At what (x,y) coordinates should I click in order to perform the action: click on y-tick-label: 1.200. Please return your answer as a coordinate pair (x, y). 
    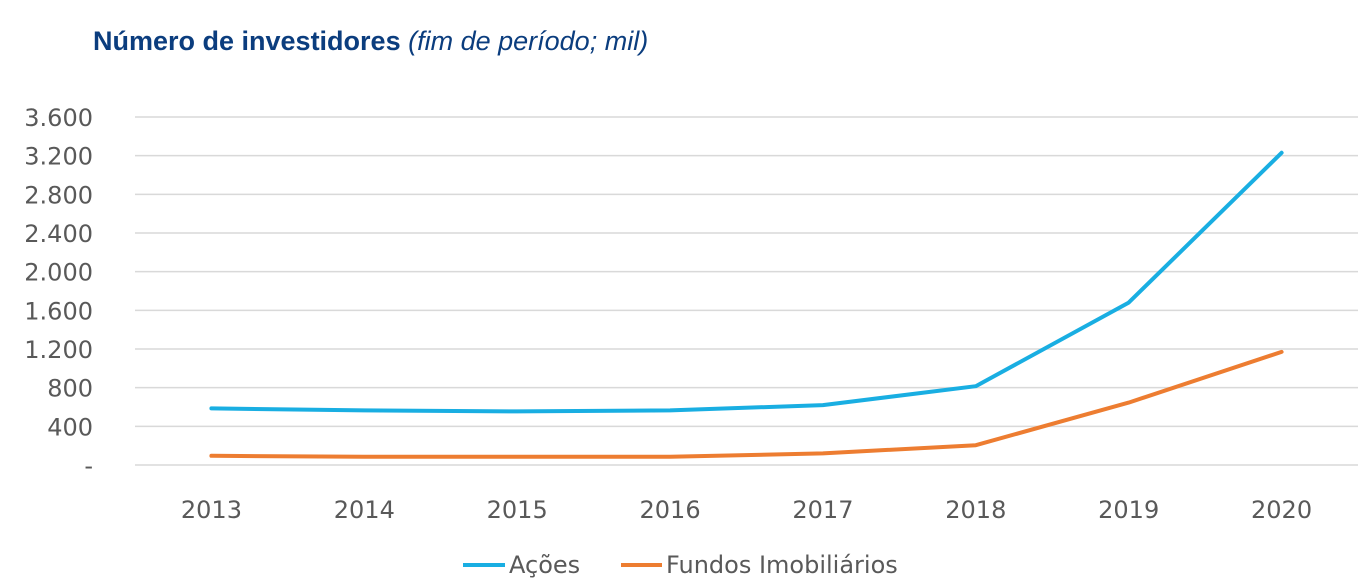
    Looking at the image, I should click on (58, 350).